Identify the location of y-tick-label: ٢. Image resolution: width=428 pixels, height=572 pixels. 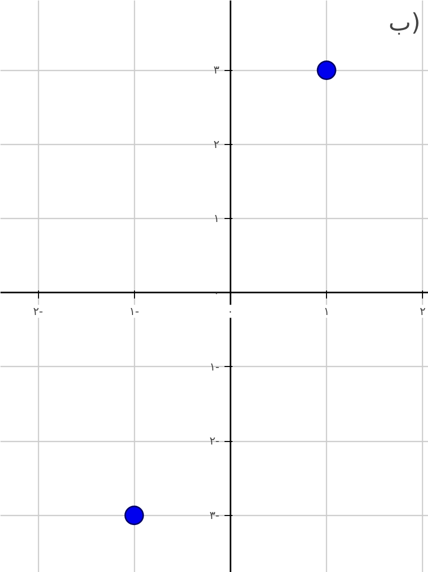
(216, 144).